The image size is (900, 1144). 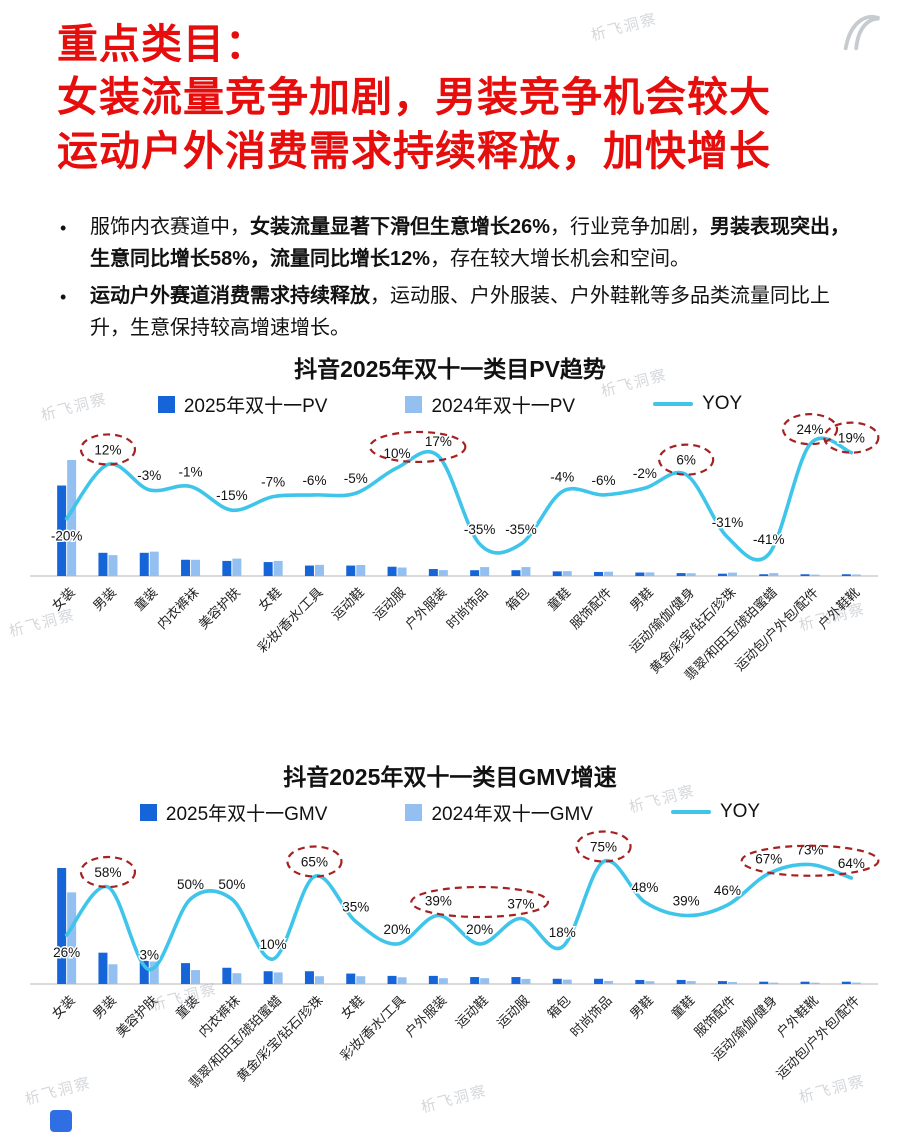 What do you see at coordinates (560, 258) in the screenshot?
I see `bullet-segment: ，存在较大增长机会和空间。` at bounding box center [560, 258].